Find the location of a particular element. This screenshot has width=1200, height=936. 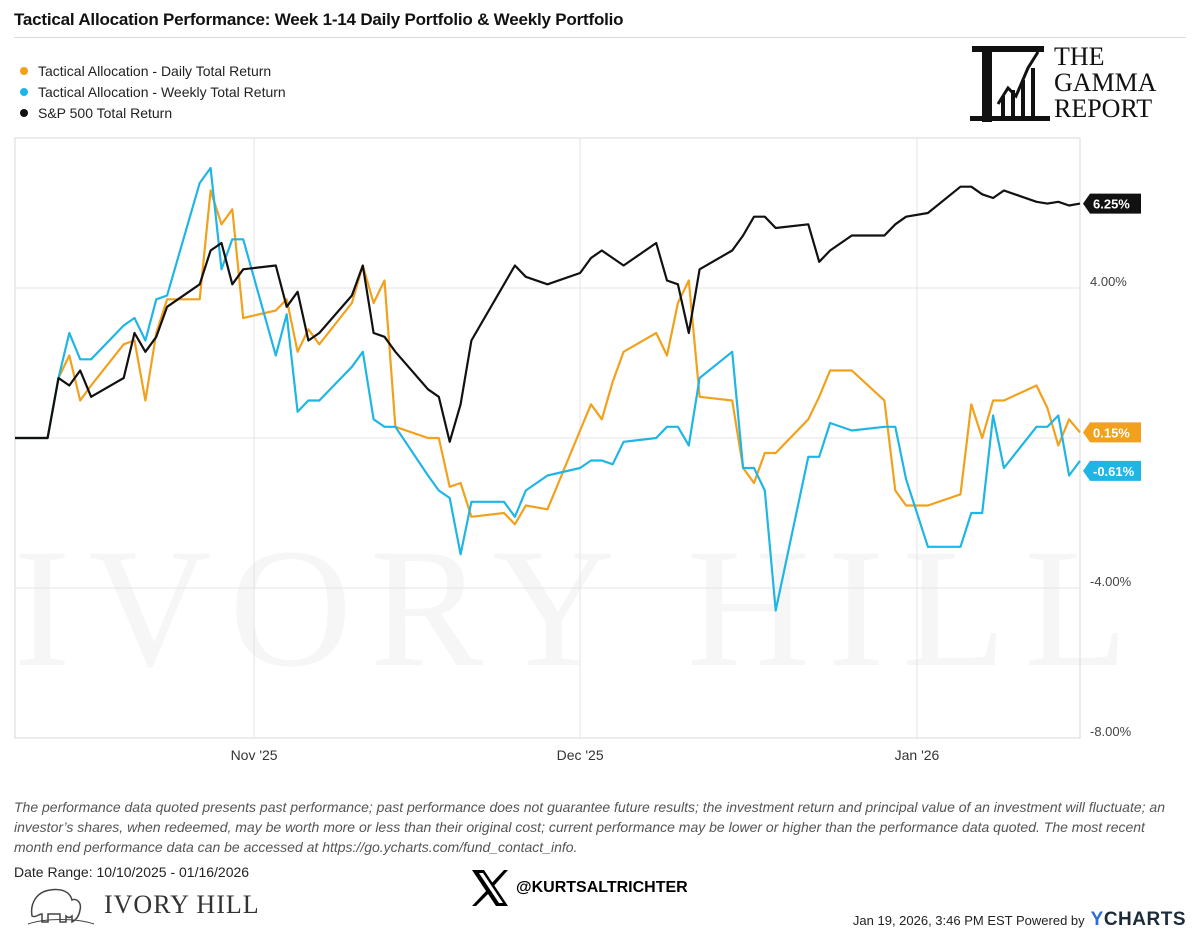

legend-dot-daily is located at coordinates (24, 70).